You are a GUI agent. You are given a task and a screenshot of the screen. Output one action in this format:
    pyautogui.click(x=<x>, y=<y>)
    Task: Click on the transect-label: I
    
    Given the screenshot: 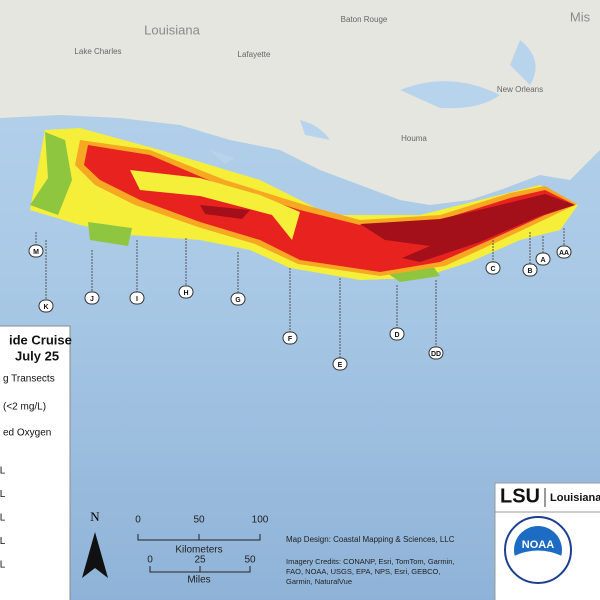 What is the action you would take?
    pyautogui.click(x=137, y=299)
    